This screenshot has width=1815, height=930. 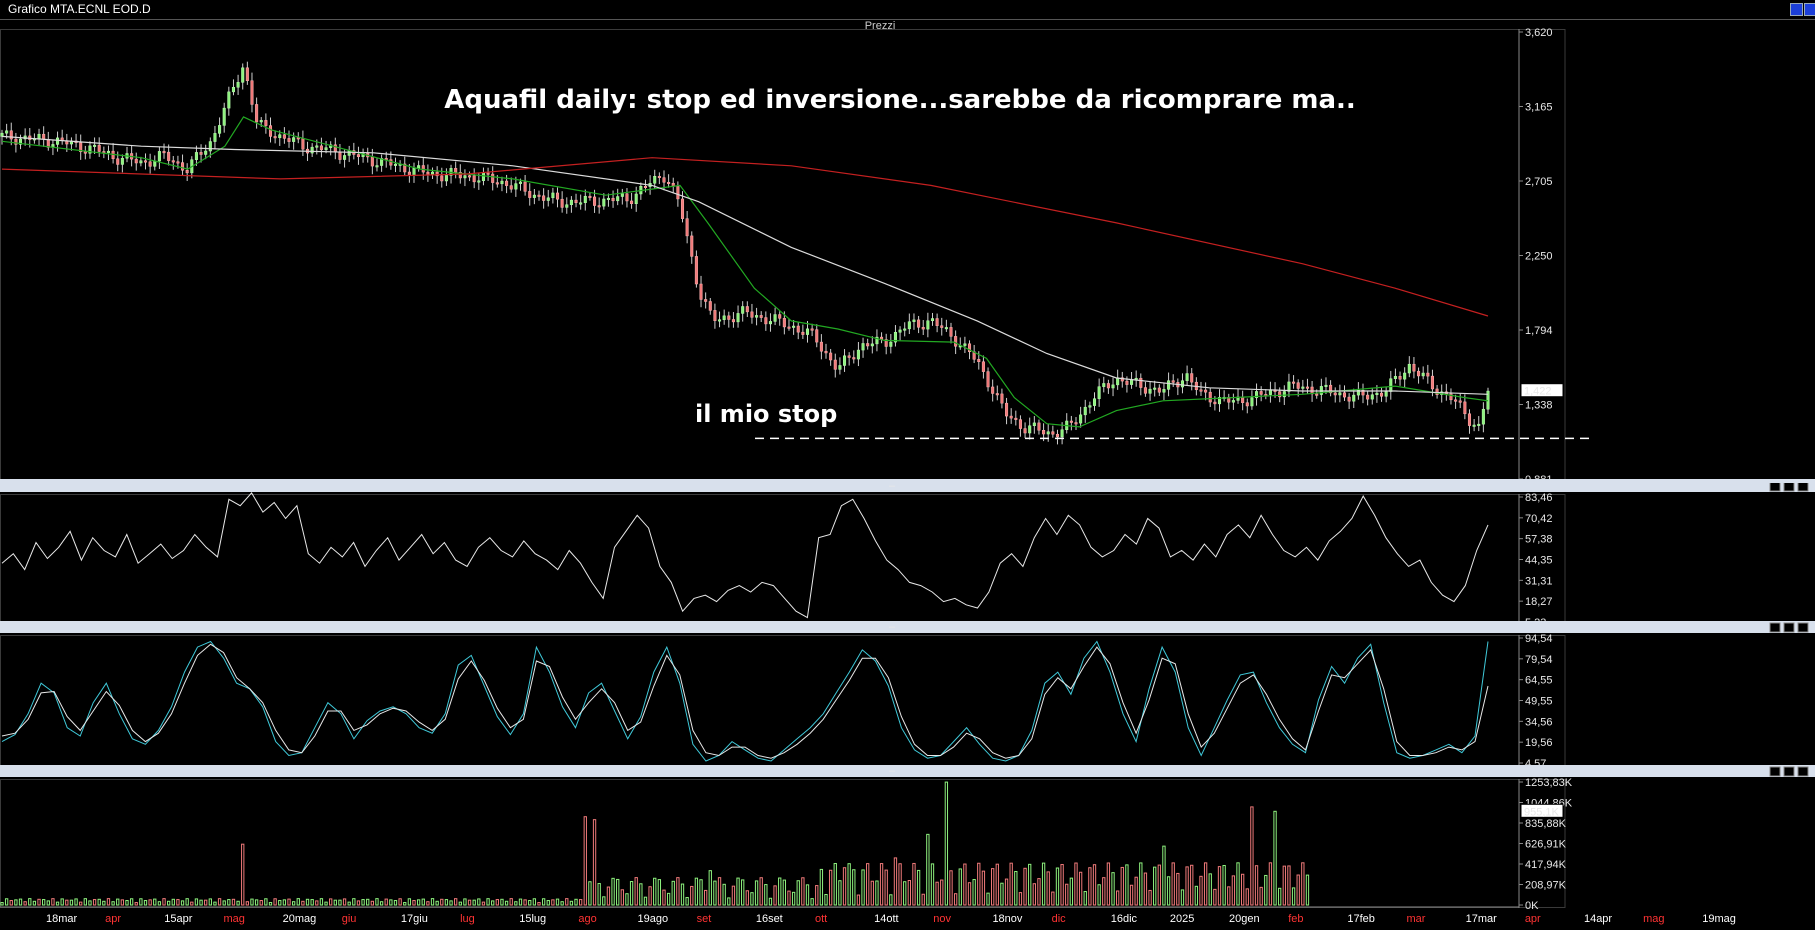 What do you see at coordinates (1539, 33) in the screenshot?
I see `price-pane-tick-label: 3,620` at bounding box center [1539, 33].